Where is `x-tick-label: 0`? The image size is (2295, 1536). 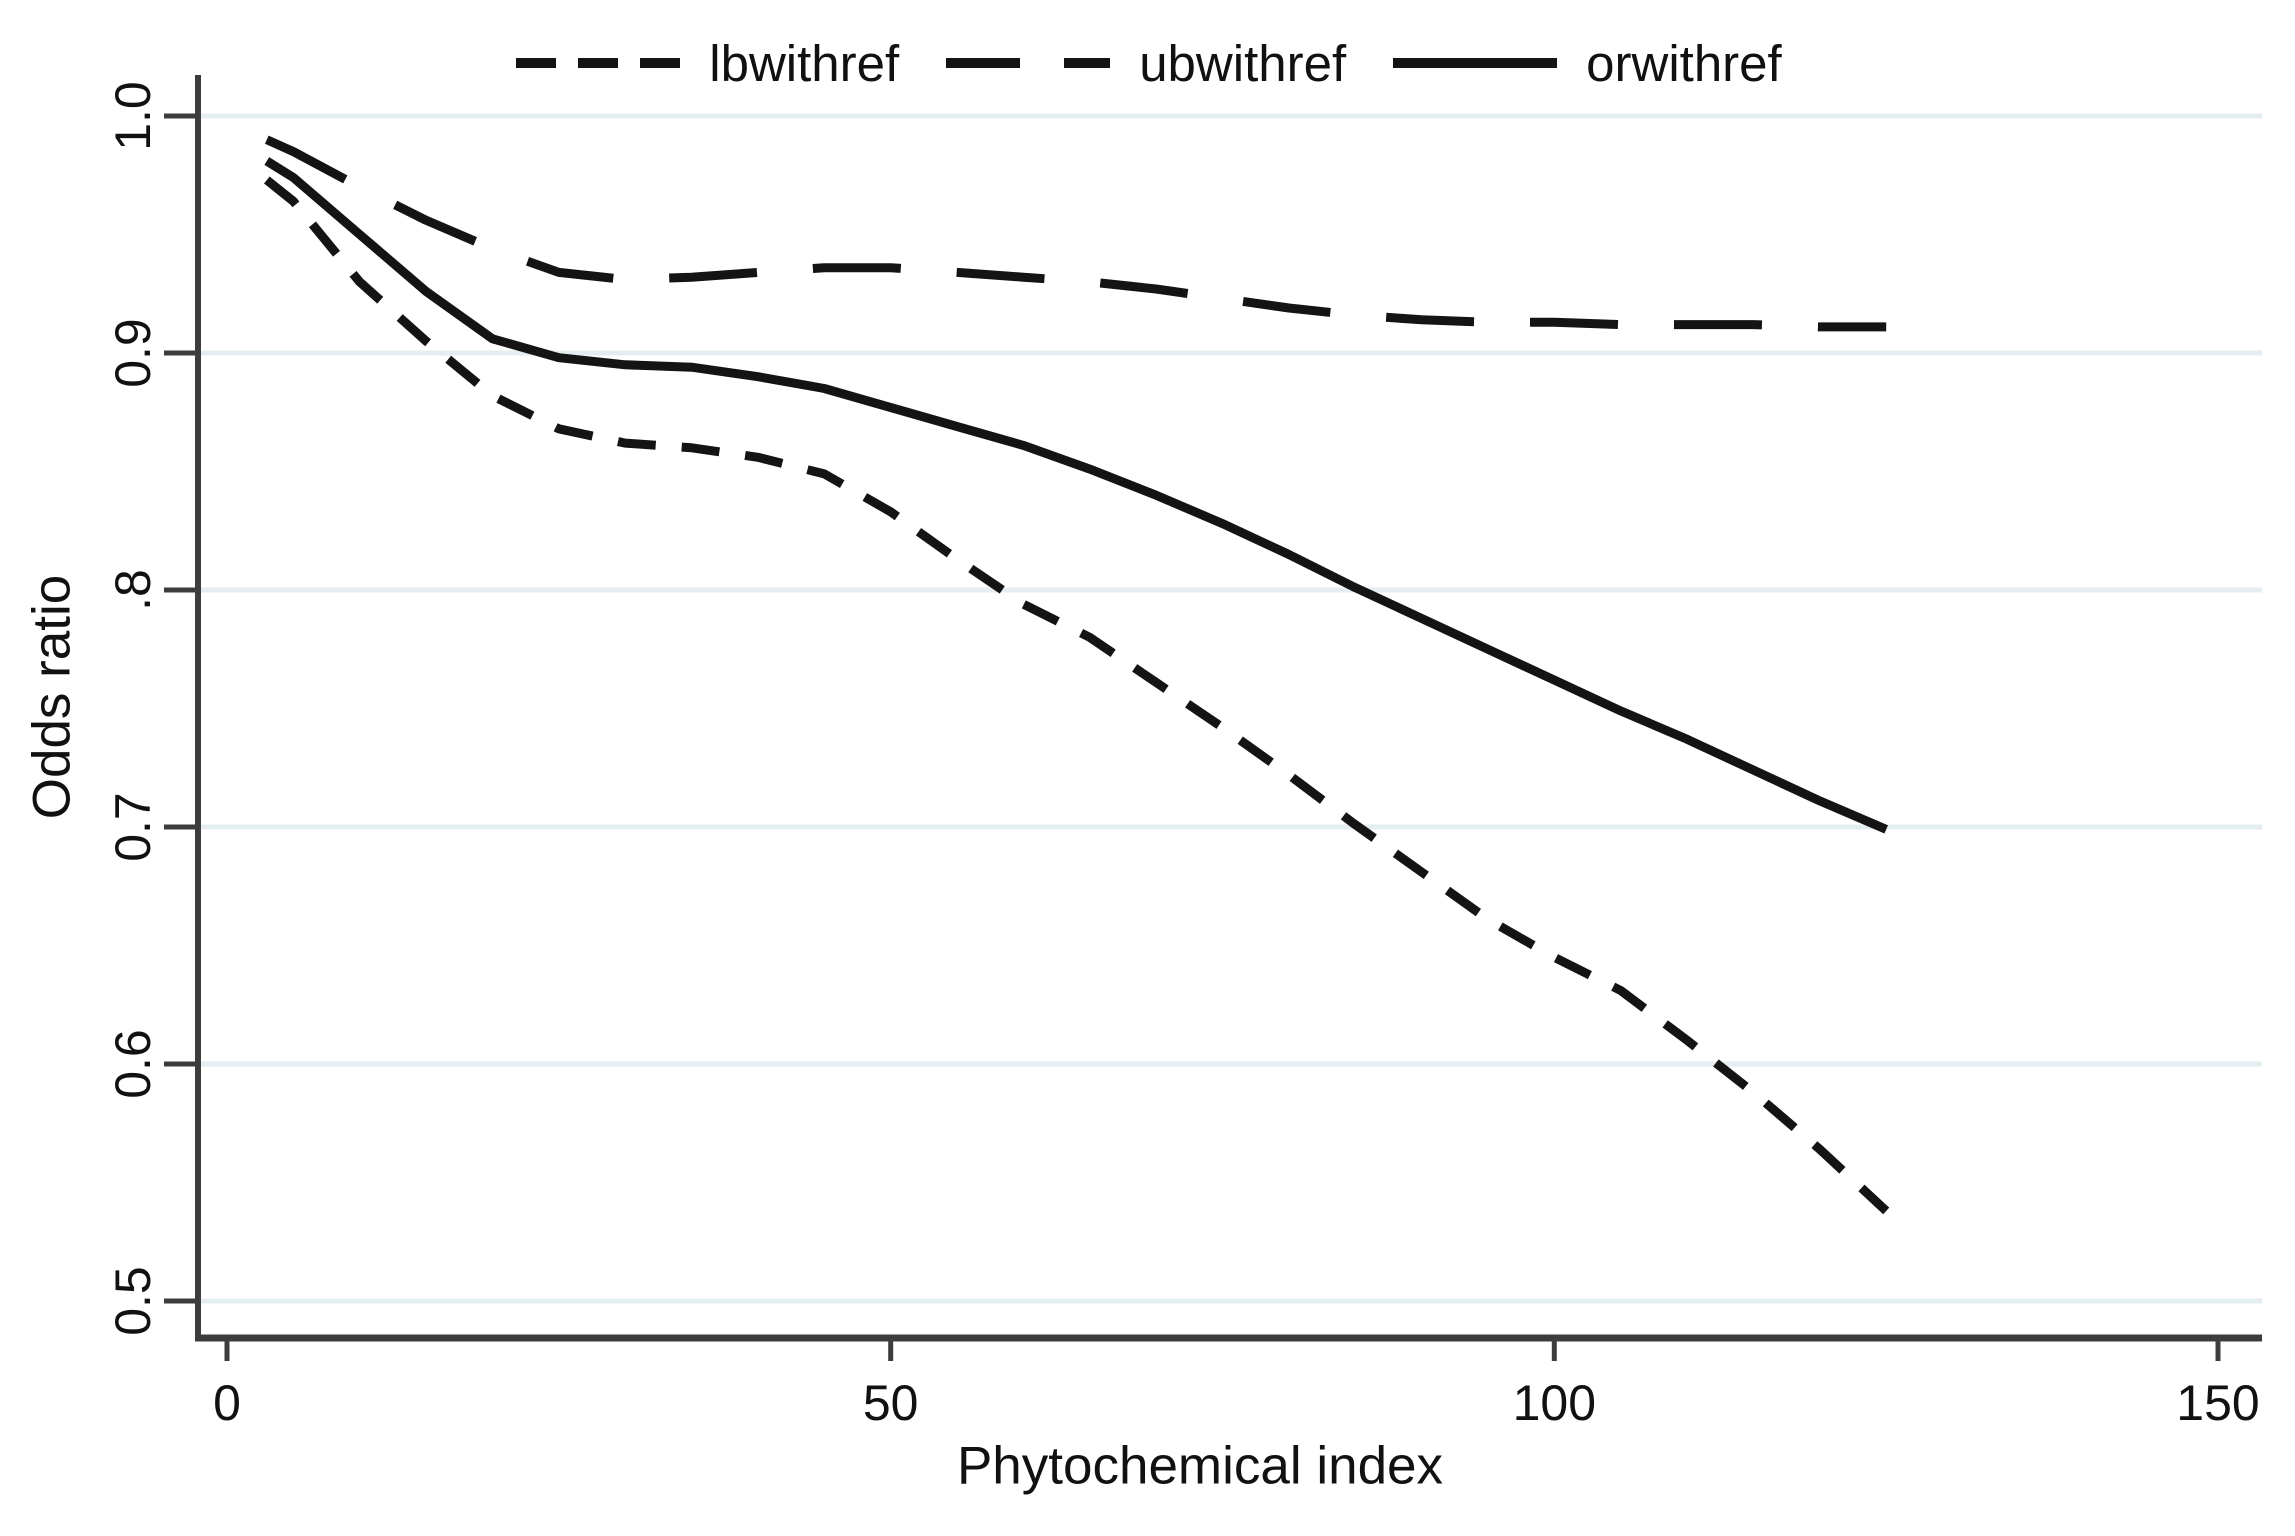
x-tick-label: 0 is located at coordinates (227, 1403).